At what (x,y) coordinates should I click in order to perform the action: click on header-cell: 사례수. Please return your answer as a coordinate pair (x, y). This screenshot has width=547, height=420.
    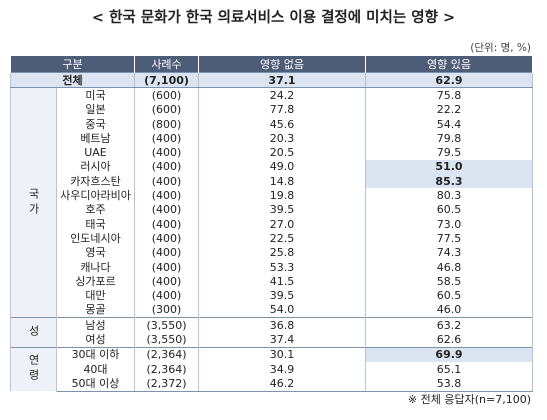
    Looking at the image, I should click on (166, 64).